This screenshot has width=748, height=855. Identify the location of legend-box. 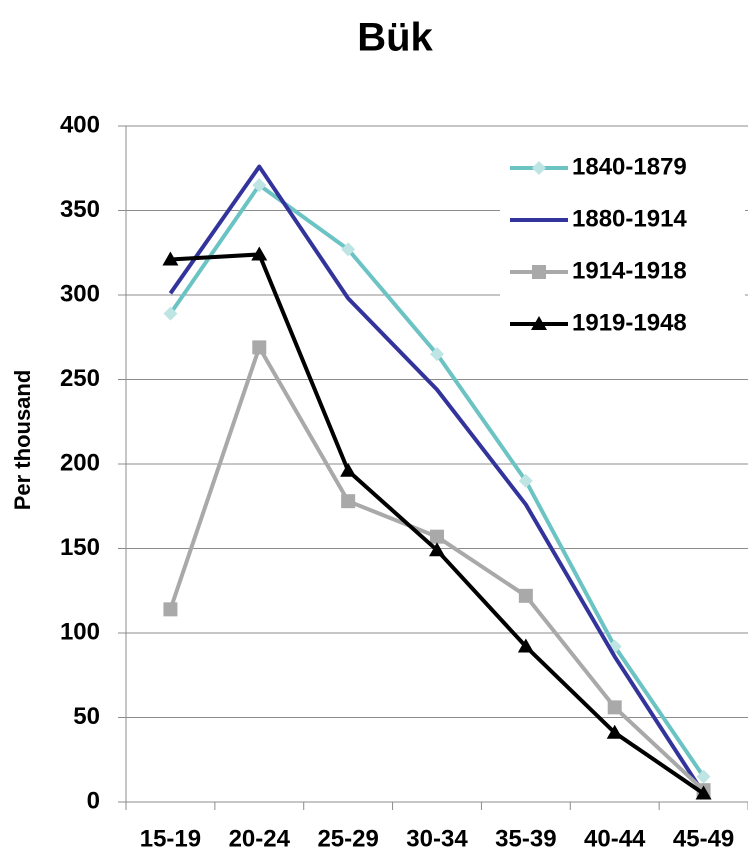
(622, 246).